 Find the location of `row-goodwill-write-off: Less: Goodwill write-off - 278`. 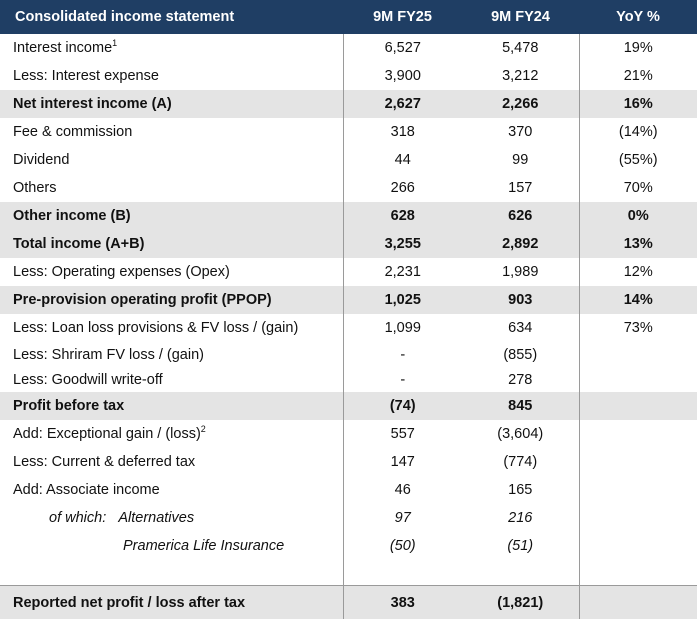

row-goodwill-write-off: Less: Goodwill write-off - 278 is located at coordinates (348, 379).